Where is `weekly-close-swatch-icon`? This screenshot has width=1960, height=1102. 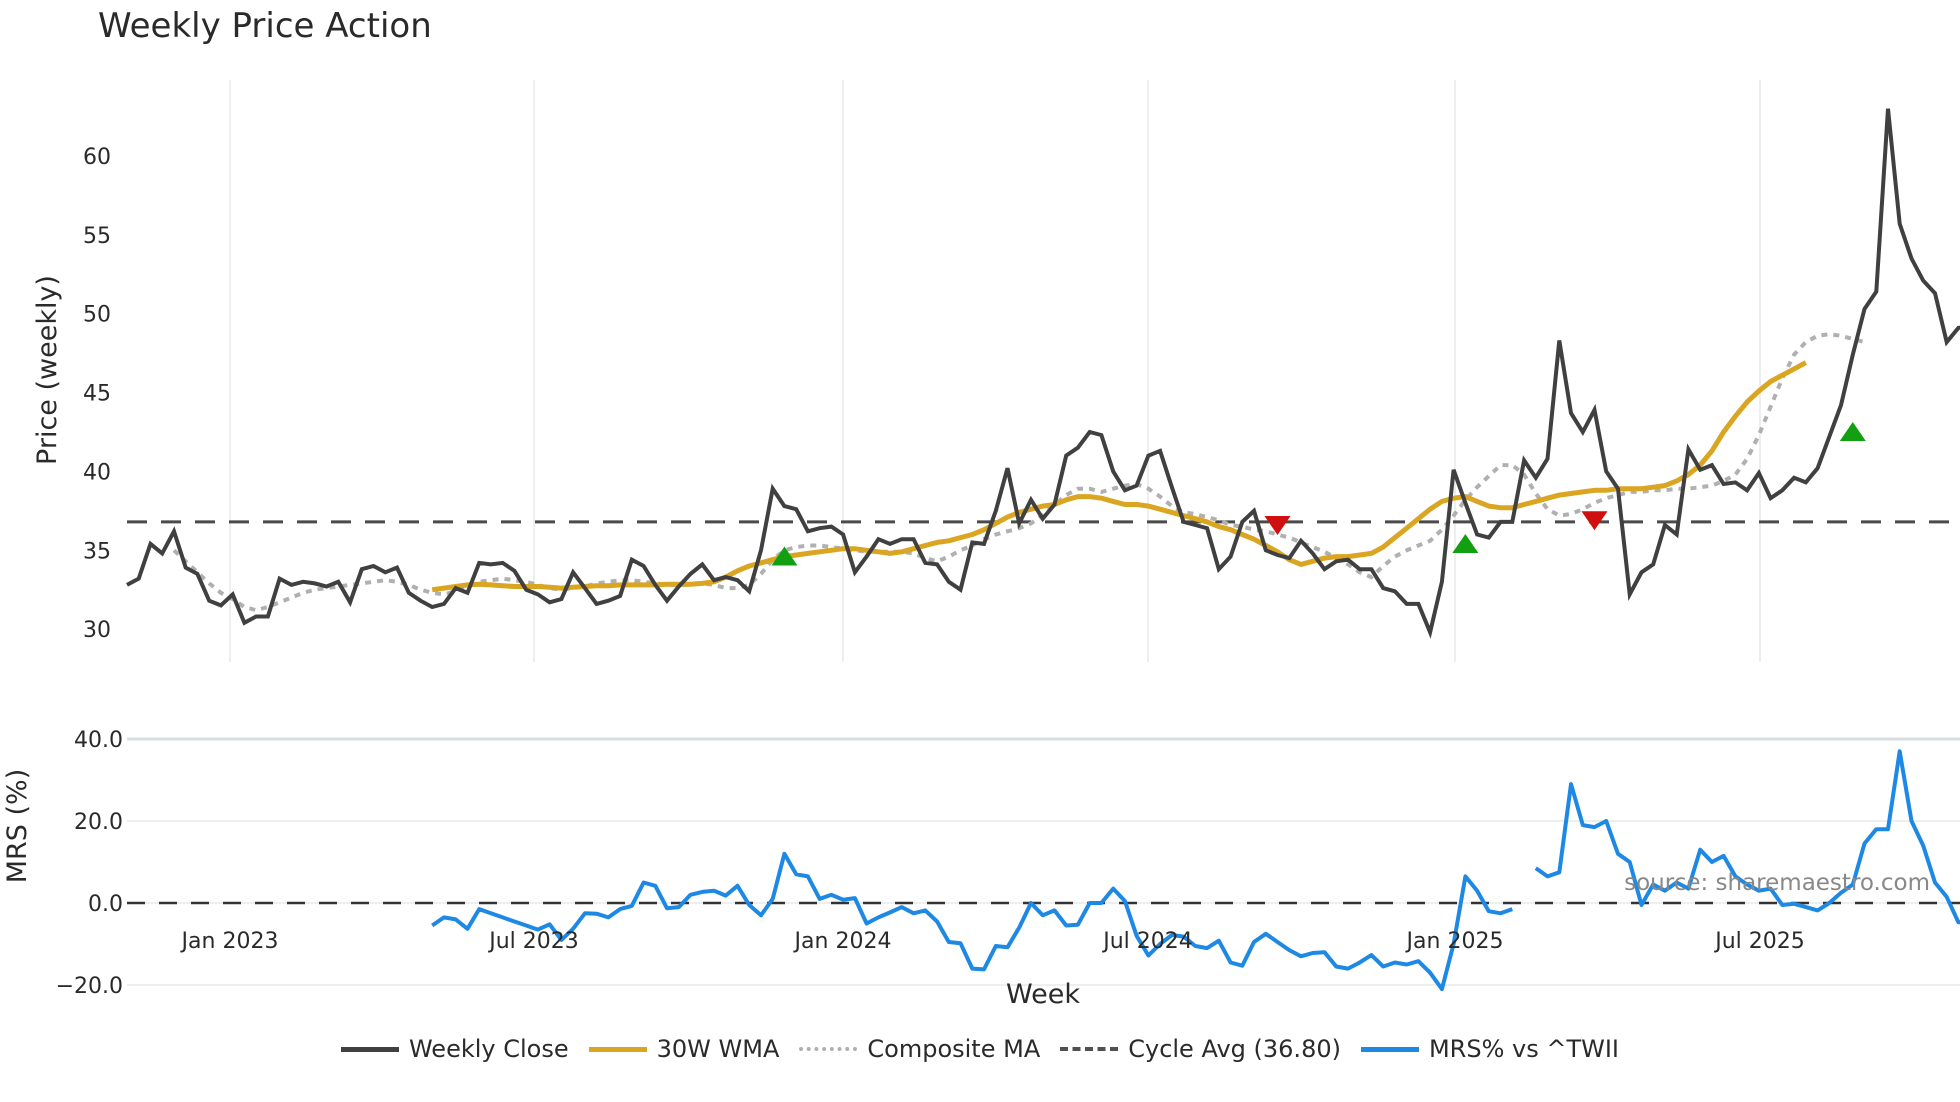 weekly-close-swatch-icon is located at coordinates (369, 1049).